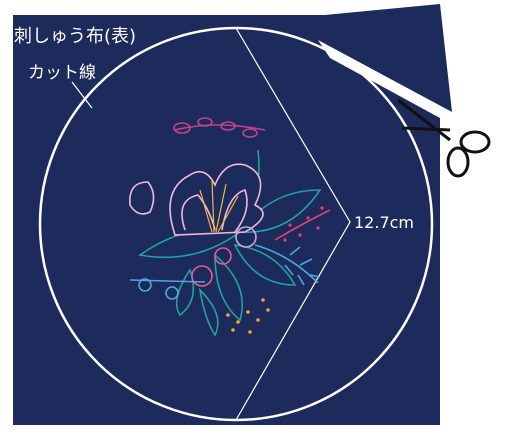 This screenshot has width=510, height=435. Describe the element at coordinates (82, 95) in the screenshot. I see `leader-line` at that location.